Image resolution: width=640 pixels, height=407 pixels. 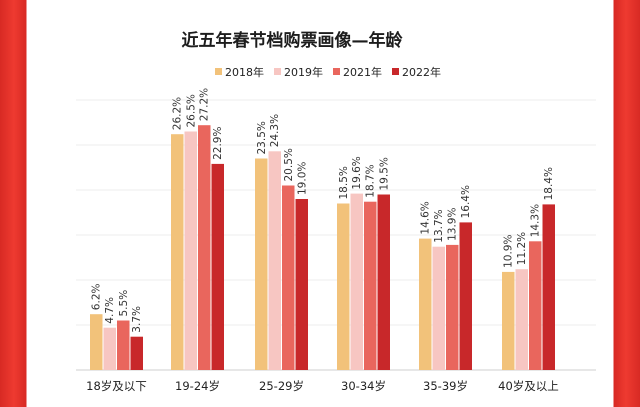 I want to click on data-label: 14.6%, so click(x=426, y=217).